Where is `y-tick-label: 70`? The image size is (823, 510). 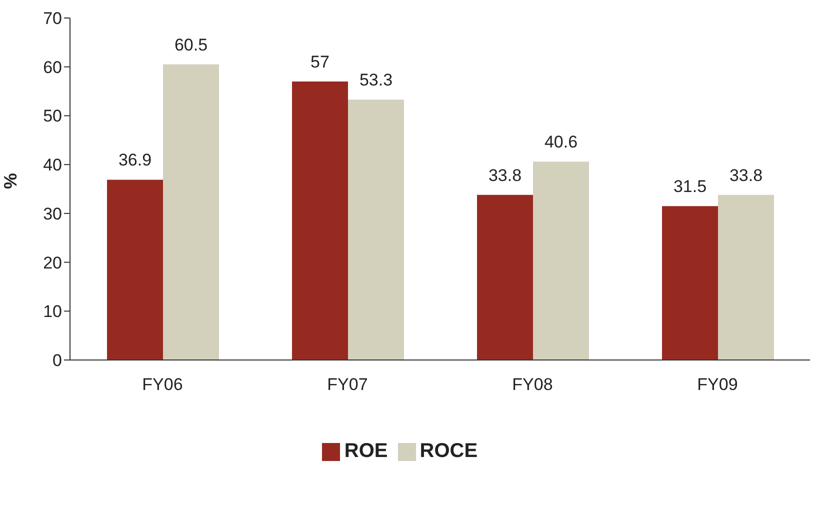
y-tick-label: 70 is located at coordinates (52, 18).